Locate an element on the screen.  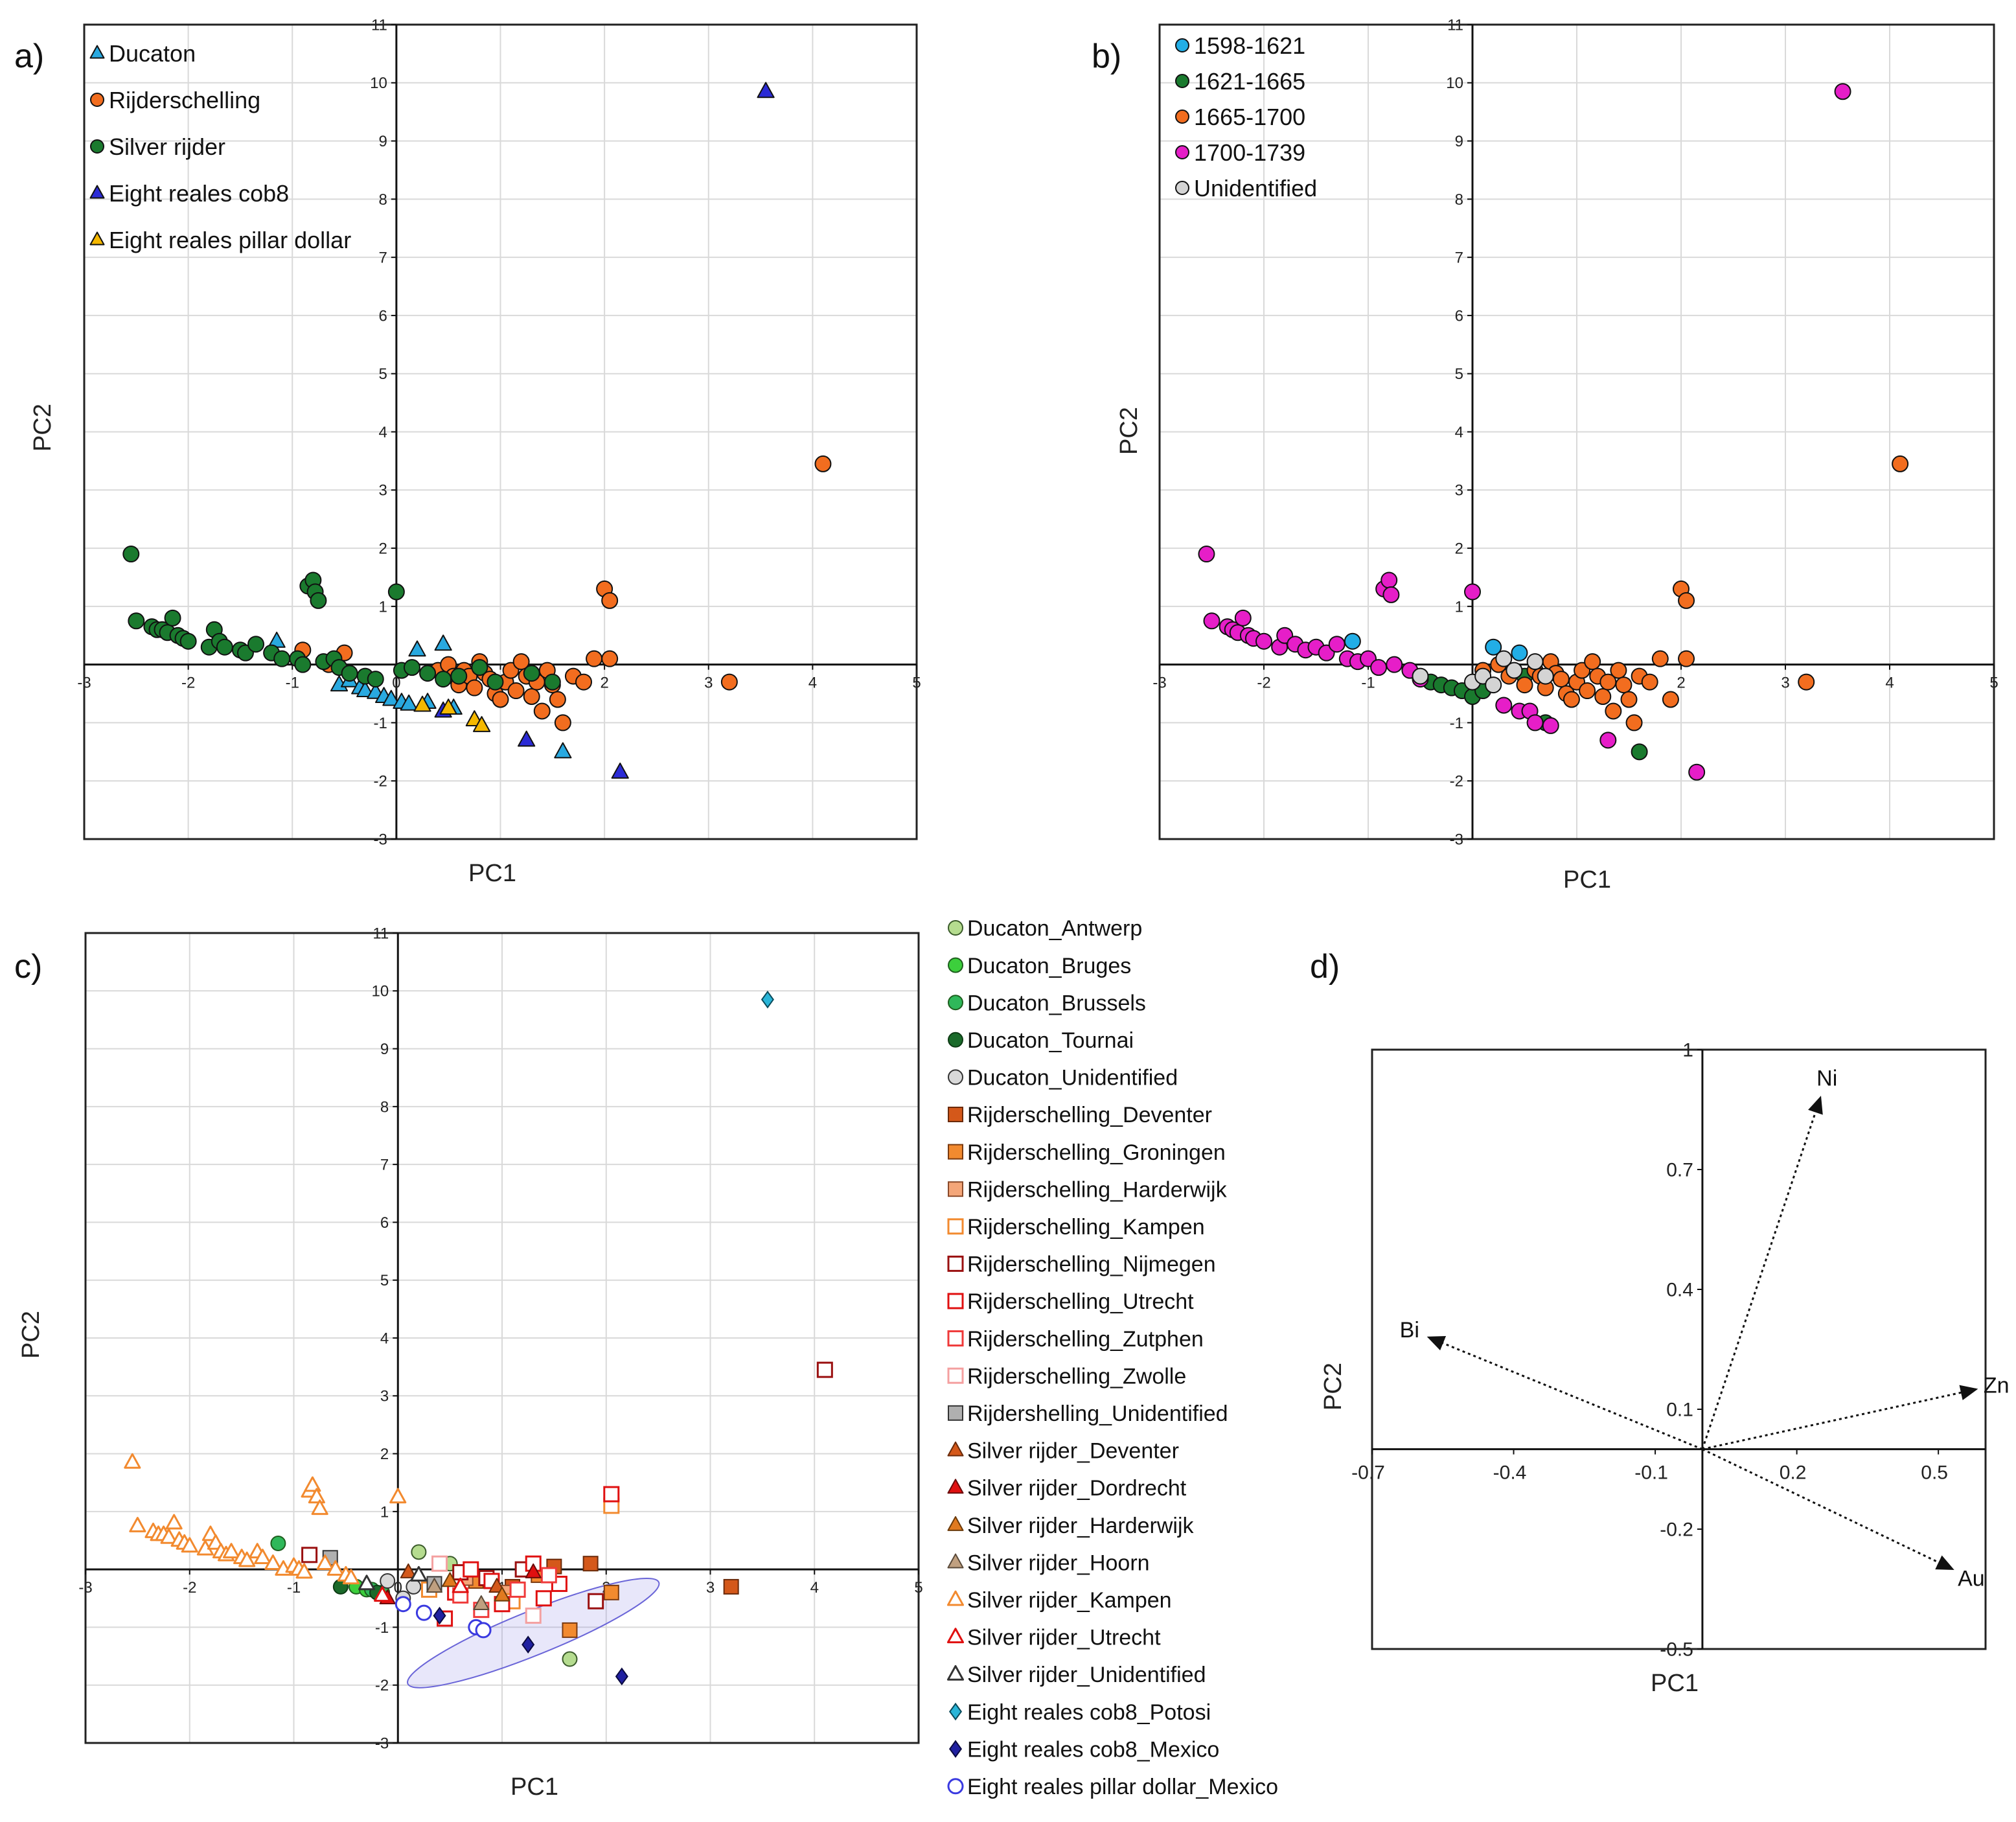
legend-label: Silver rijder_Hoorn is located at coordinates (1058, 1563).